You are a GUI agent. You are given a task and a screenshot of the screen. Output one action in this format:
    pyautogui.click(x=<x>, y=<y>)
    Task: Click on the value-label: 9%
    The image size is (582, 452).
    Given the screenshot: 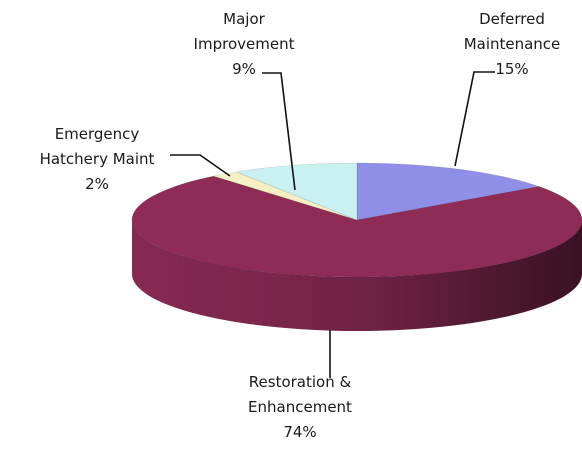 What is the action you would take?
    pyautogui.click(x=244, y=69)
    